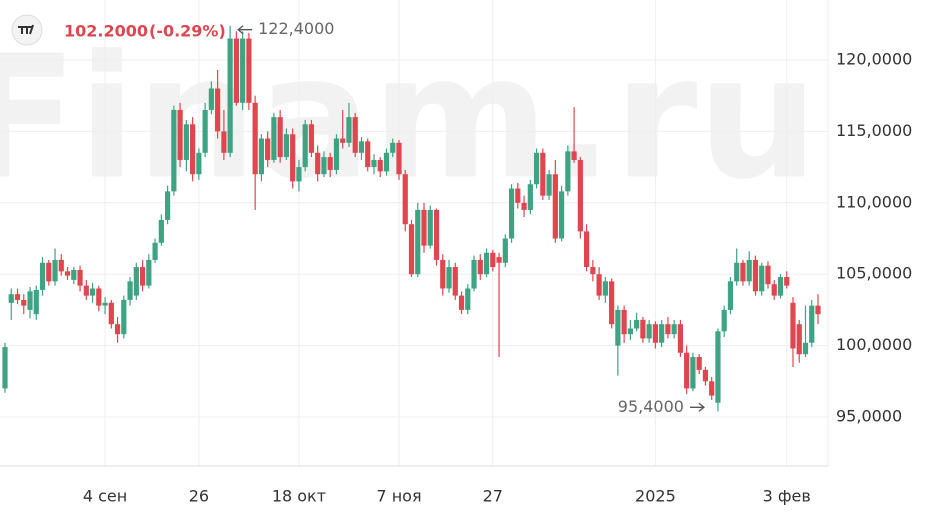 The height and width of the screenshot is (525, 946). What do you see at coordinates (296, 28) in the screenshot?
I see `max-annotation: 122,4000` at bounding box center [296, 28].